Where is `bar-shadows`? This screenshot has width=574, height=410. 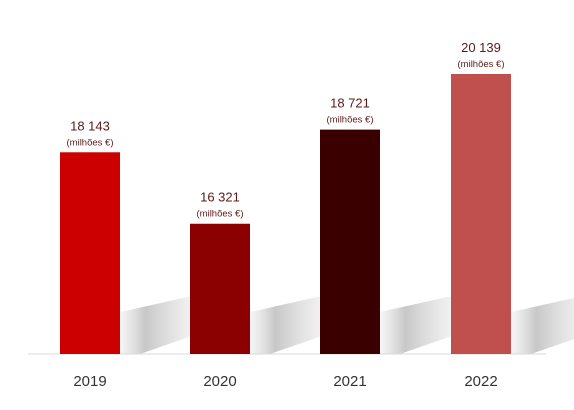 bar-shadows is located at coordinates (347, 325).